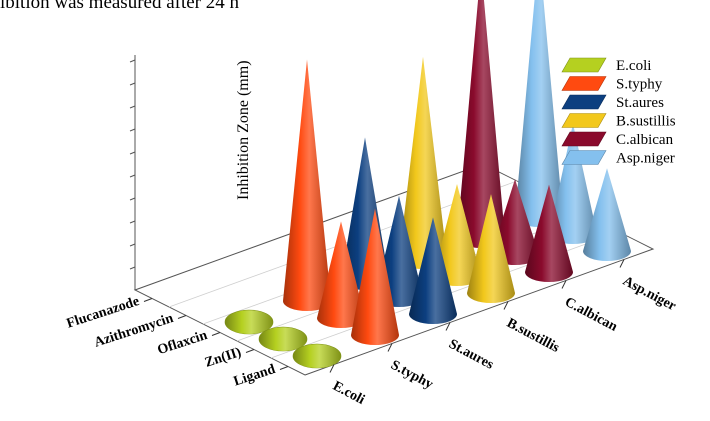  What do you see at coordinates (243, 130) in the screenshot?
I see `z-axis-label: Inhibition Zone (mm)` at bounding box center [243, 130].